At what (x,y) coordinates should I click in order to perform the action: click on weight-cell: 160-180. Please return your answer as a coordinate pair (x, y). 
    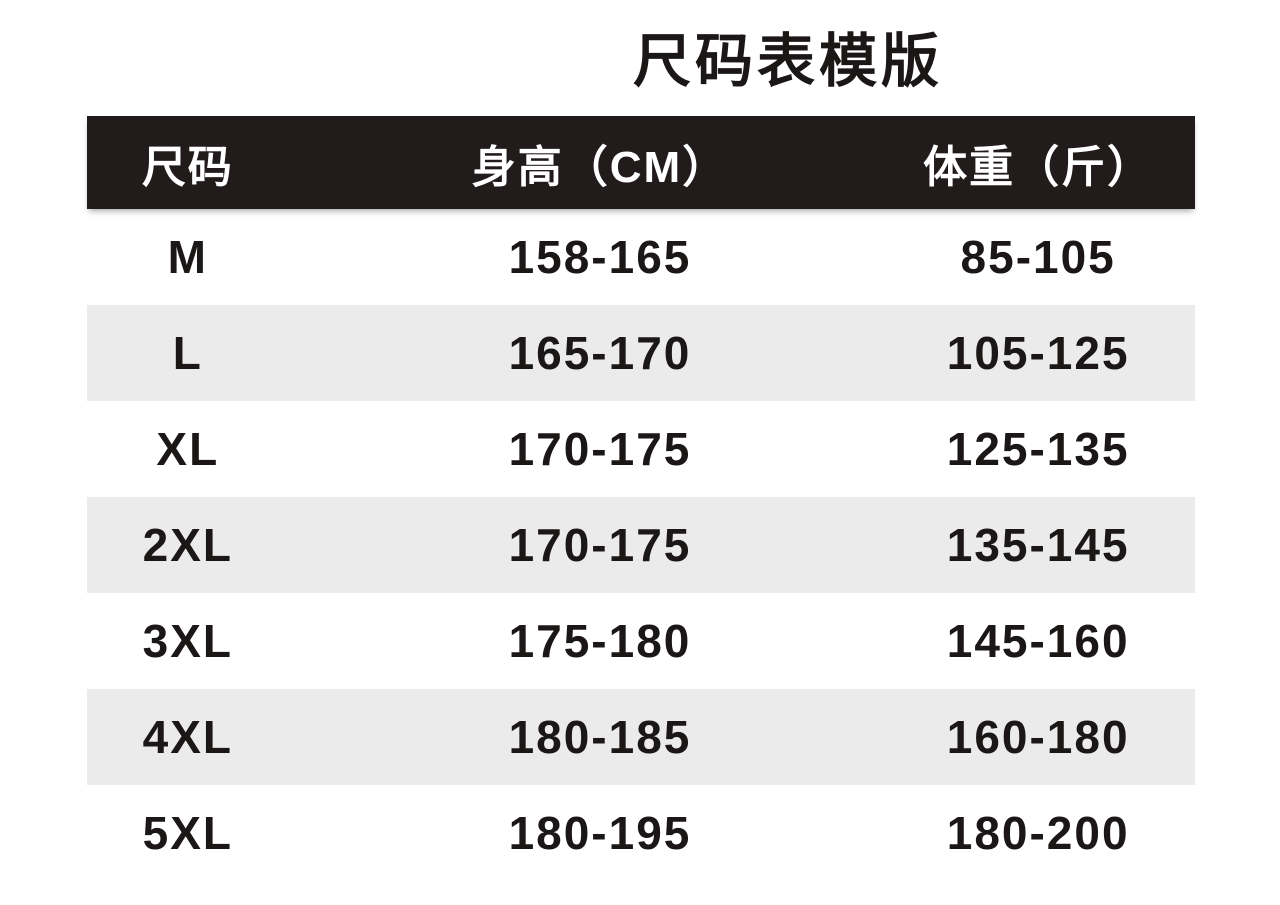
    Looking at the image, I should click on (1038, 737).